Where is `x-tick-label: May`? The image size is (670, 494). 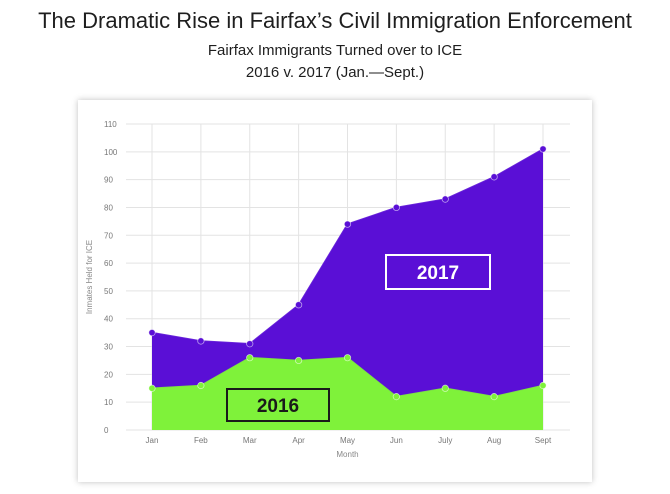
x-tick-label: May is located at coordinates (347, 440).